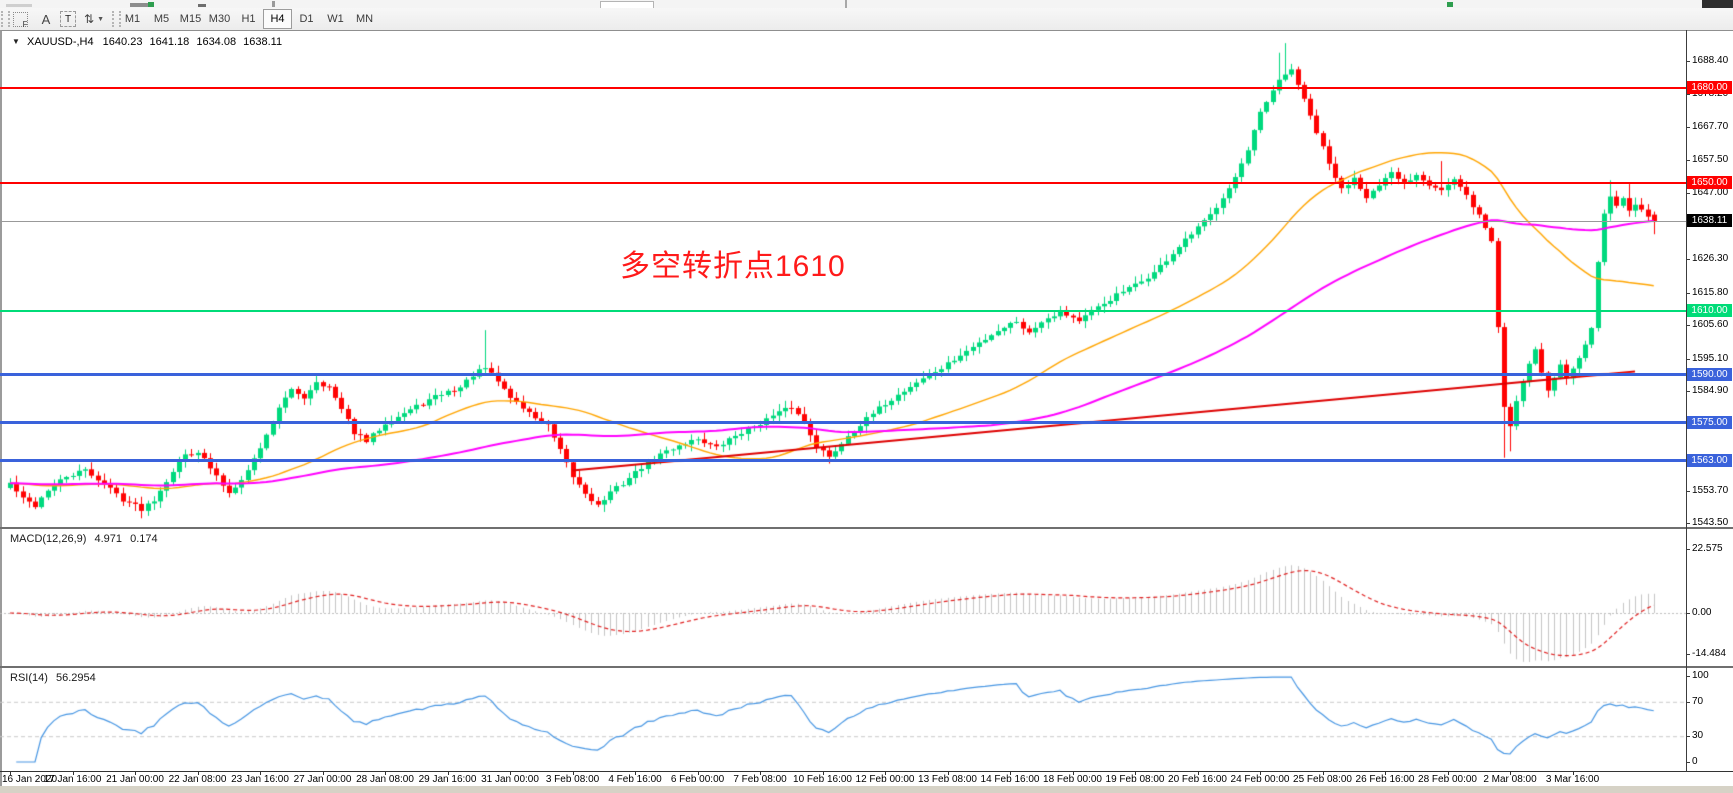  Describe the element at coordinates (1710, 490) in the screenshot. I see `price-tick-label: 1553.70` at that location.